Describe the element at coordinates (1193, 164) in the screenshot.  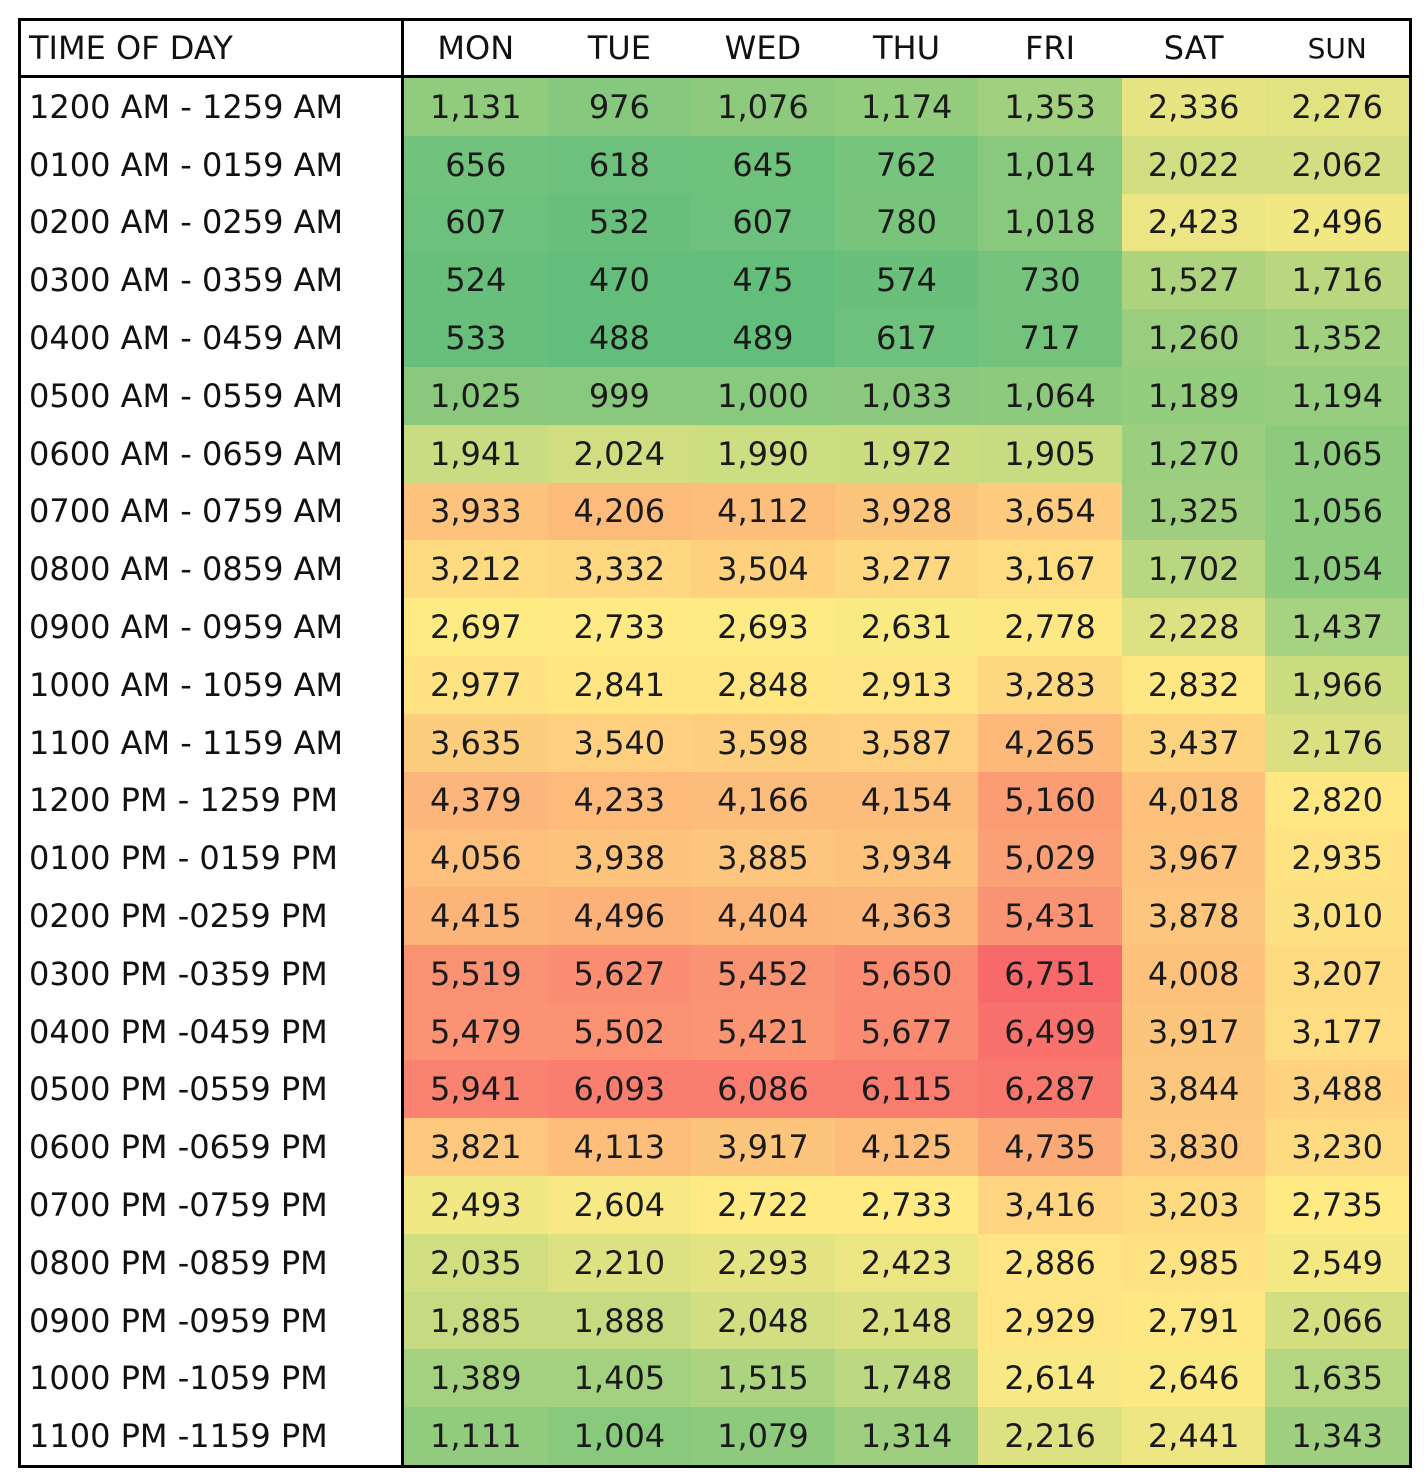
I see `heatmap-cell: 2,022` at that location.